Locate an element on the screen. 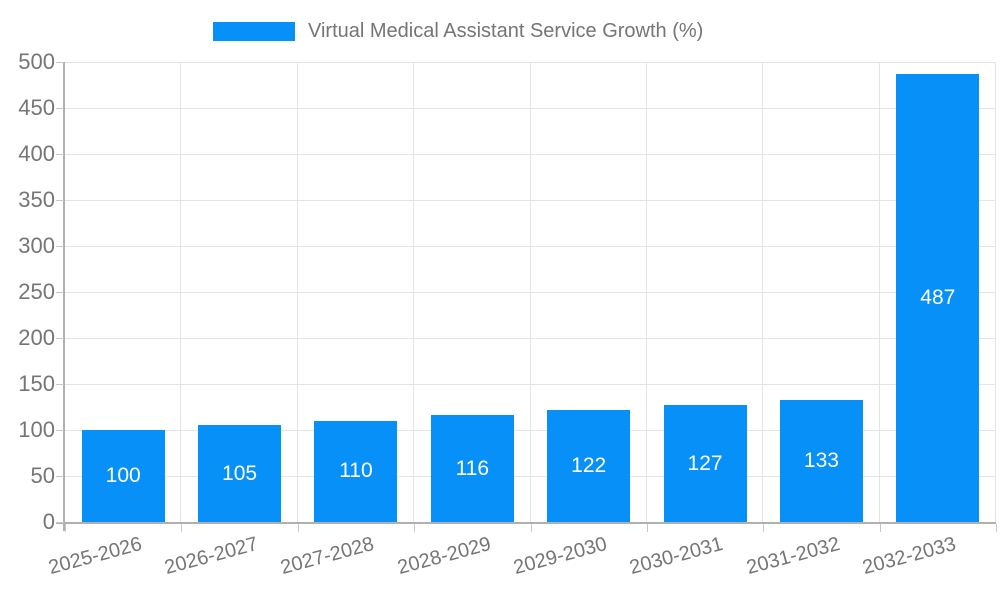 The height and width of the screenshot is (600, 1000). bar: 110 is located at coordinates (356, 471).